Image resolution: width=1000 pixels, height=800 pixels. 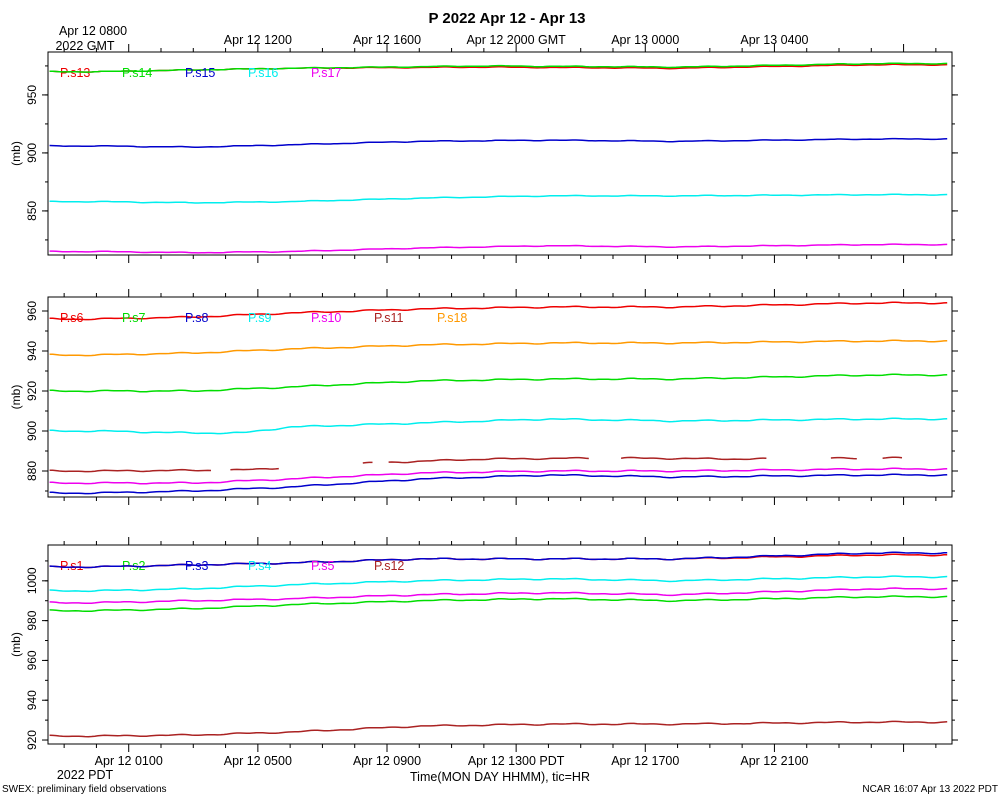 What do you see at coordinates (774, 761) in the screenshot?
I see `pdt-tick-label: Apr 12 2100` at bounding box center [774, 761].